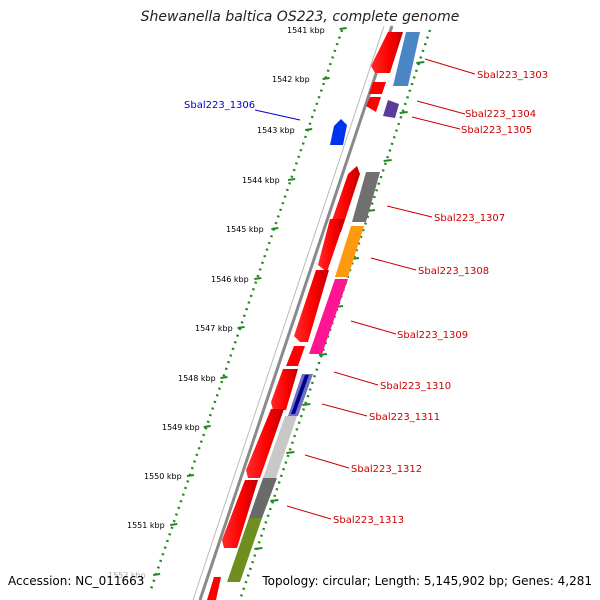 This screenshot has width=600, height=600. Describe the element at coordinates (127, 575) in the screenshot. I see `tick-label: 1552 kbp` at that location.